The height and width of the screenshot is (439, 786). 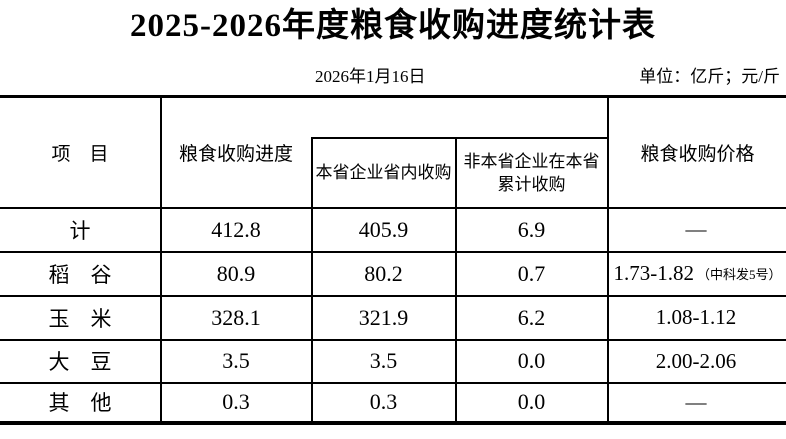 What do you see at coordinates (80, 230) in the screenshot?
I see `row-label: 计` at bounding box center [80, 230].